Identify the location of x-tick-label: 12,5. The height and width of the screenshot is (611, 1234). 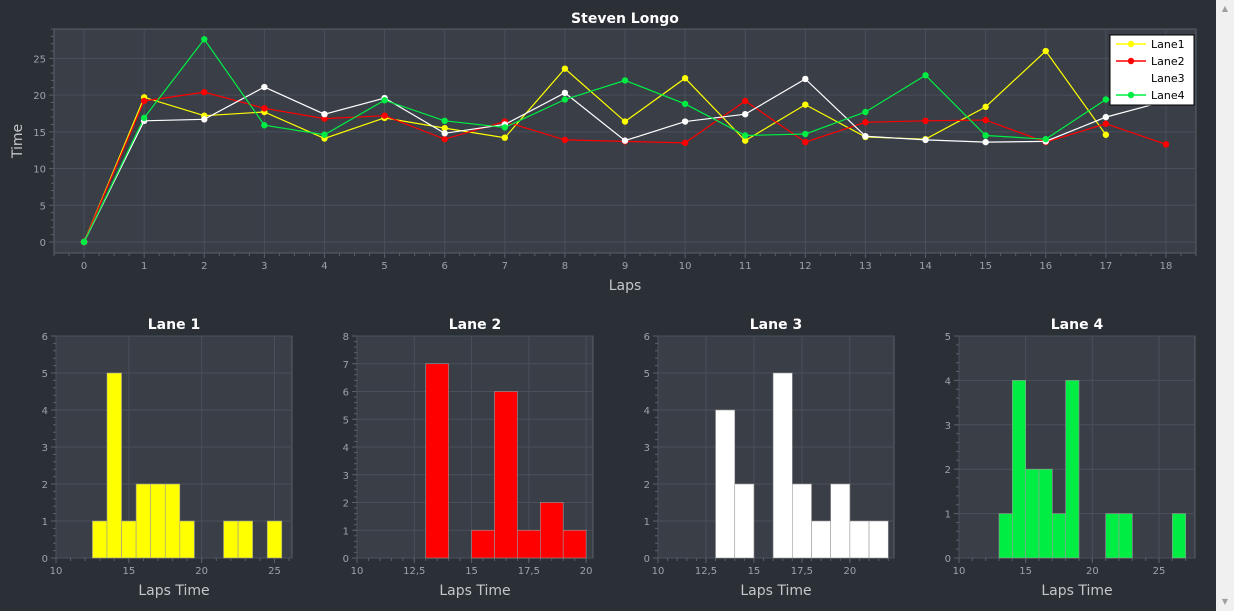
(414, 571).